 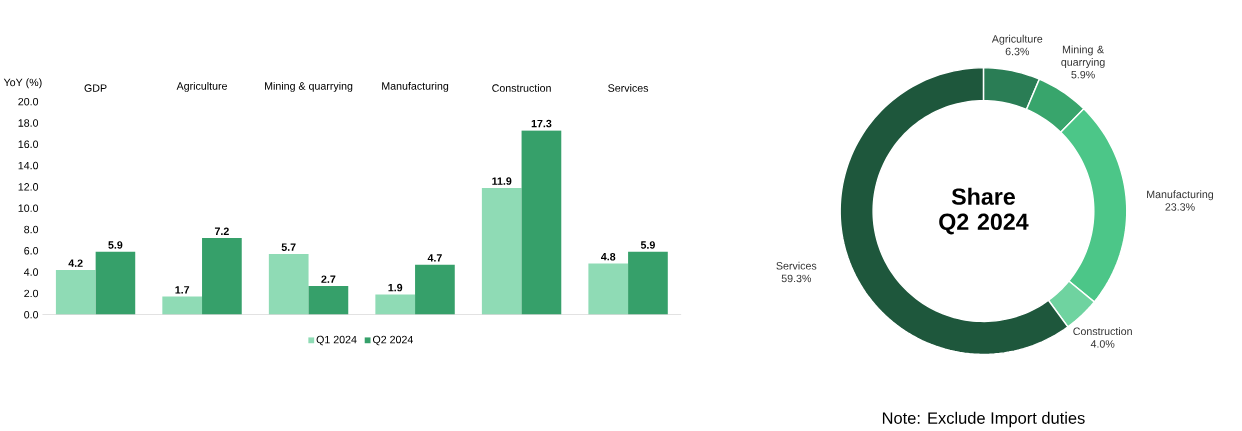 What do you see at coordinates (75, 263) in the screenshot?
I see `data-label: 4.2` at bounding box center [75, 263].